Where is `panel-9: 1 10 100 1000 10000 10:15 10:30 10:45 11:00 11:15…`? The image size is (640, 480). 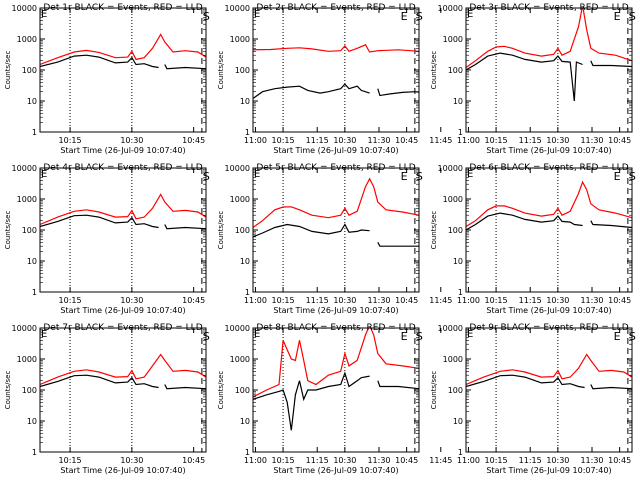
panel-9: 1 10 100 1000 10000 10:15 10:30 10:45 11:00 11:15… is located at coordinates (533, 399).